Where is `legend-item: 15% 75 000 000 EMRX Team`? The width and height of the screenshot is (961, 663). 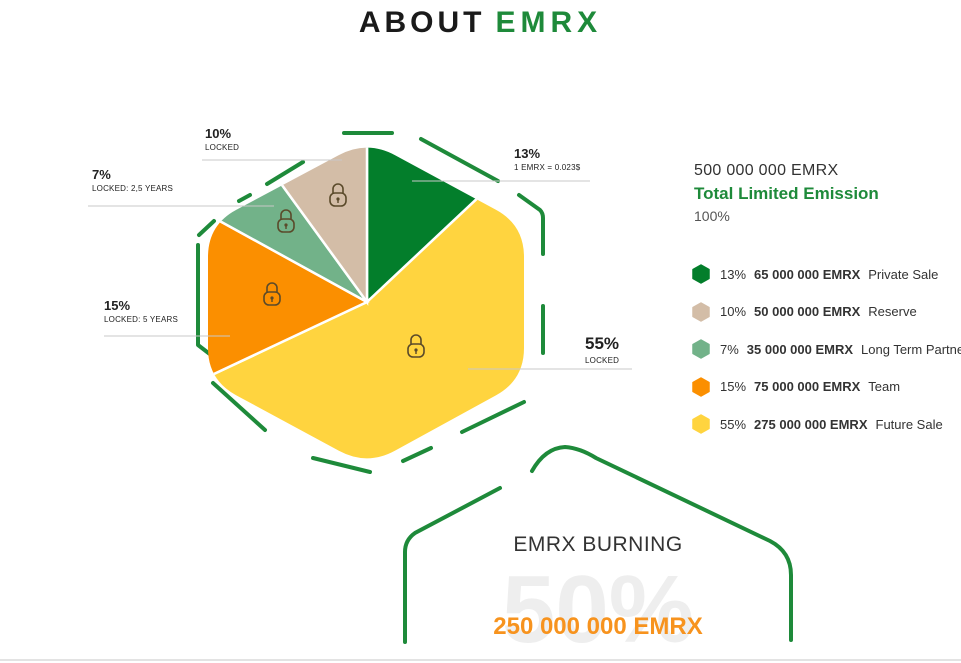
legend-item: 15% 75 000 000 EMRX Team is located at coordinates (826, 386).